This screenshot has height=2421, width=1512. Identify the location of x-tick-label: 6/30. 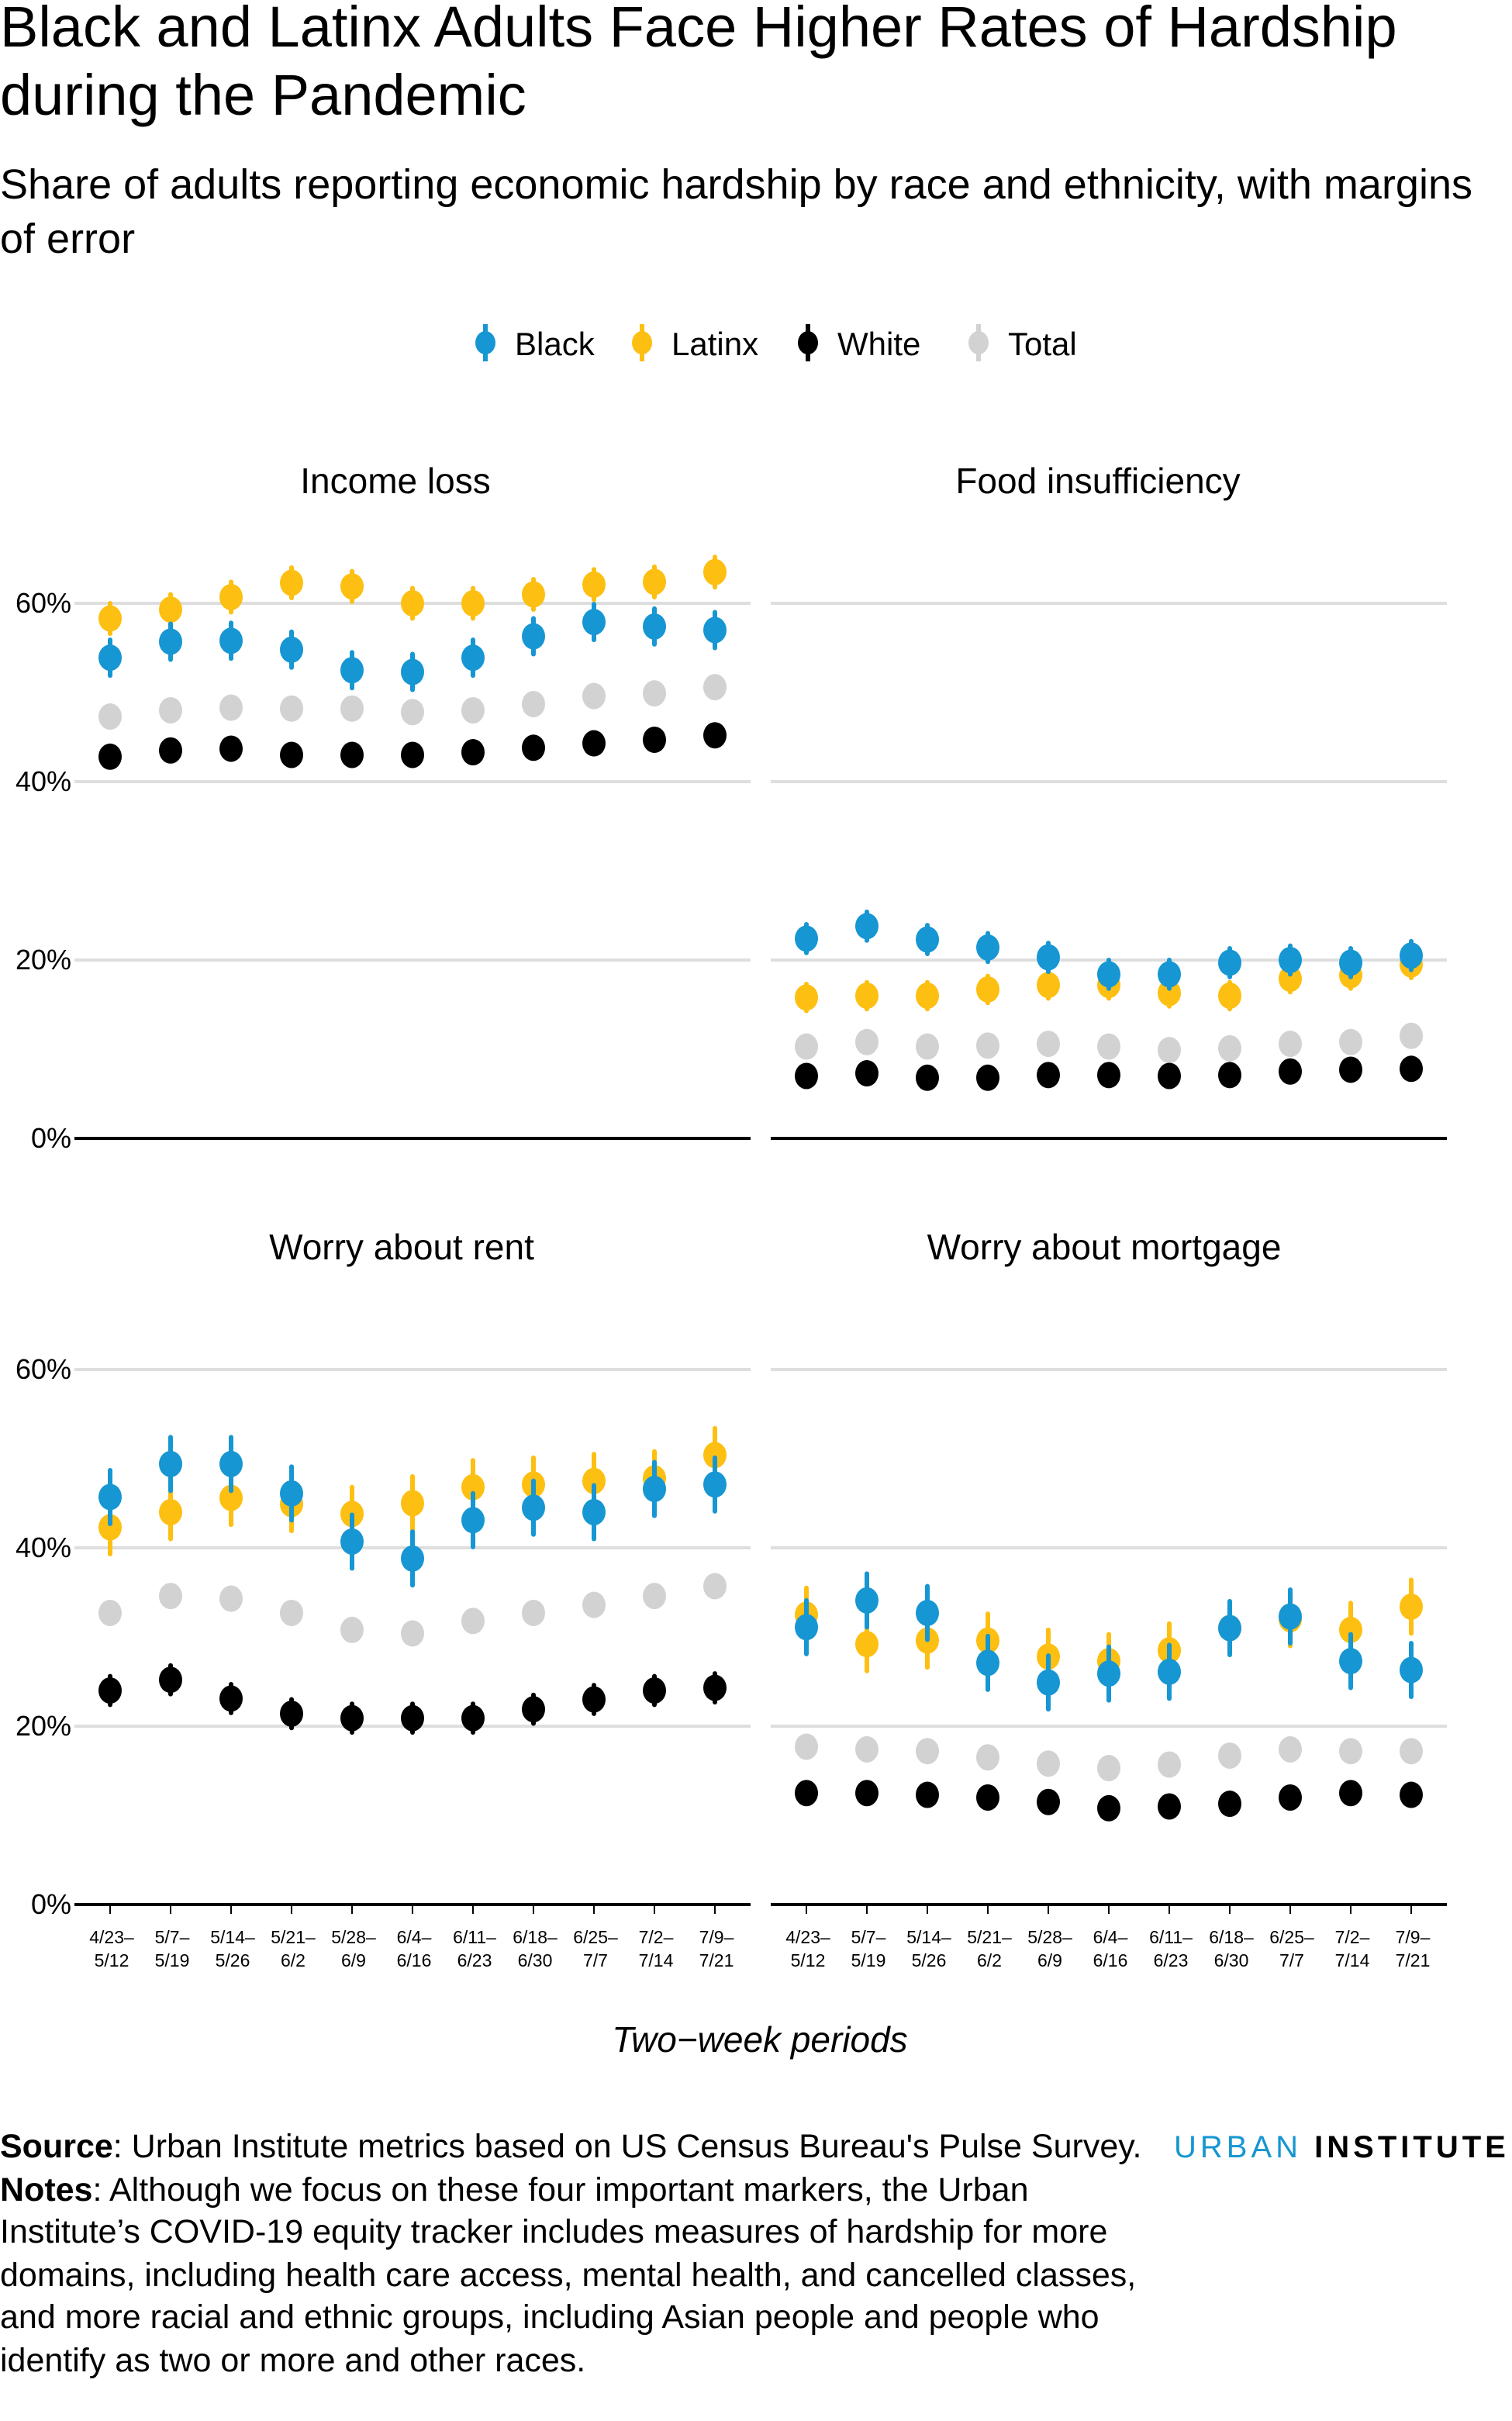
(535, 1960).